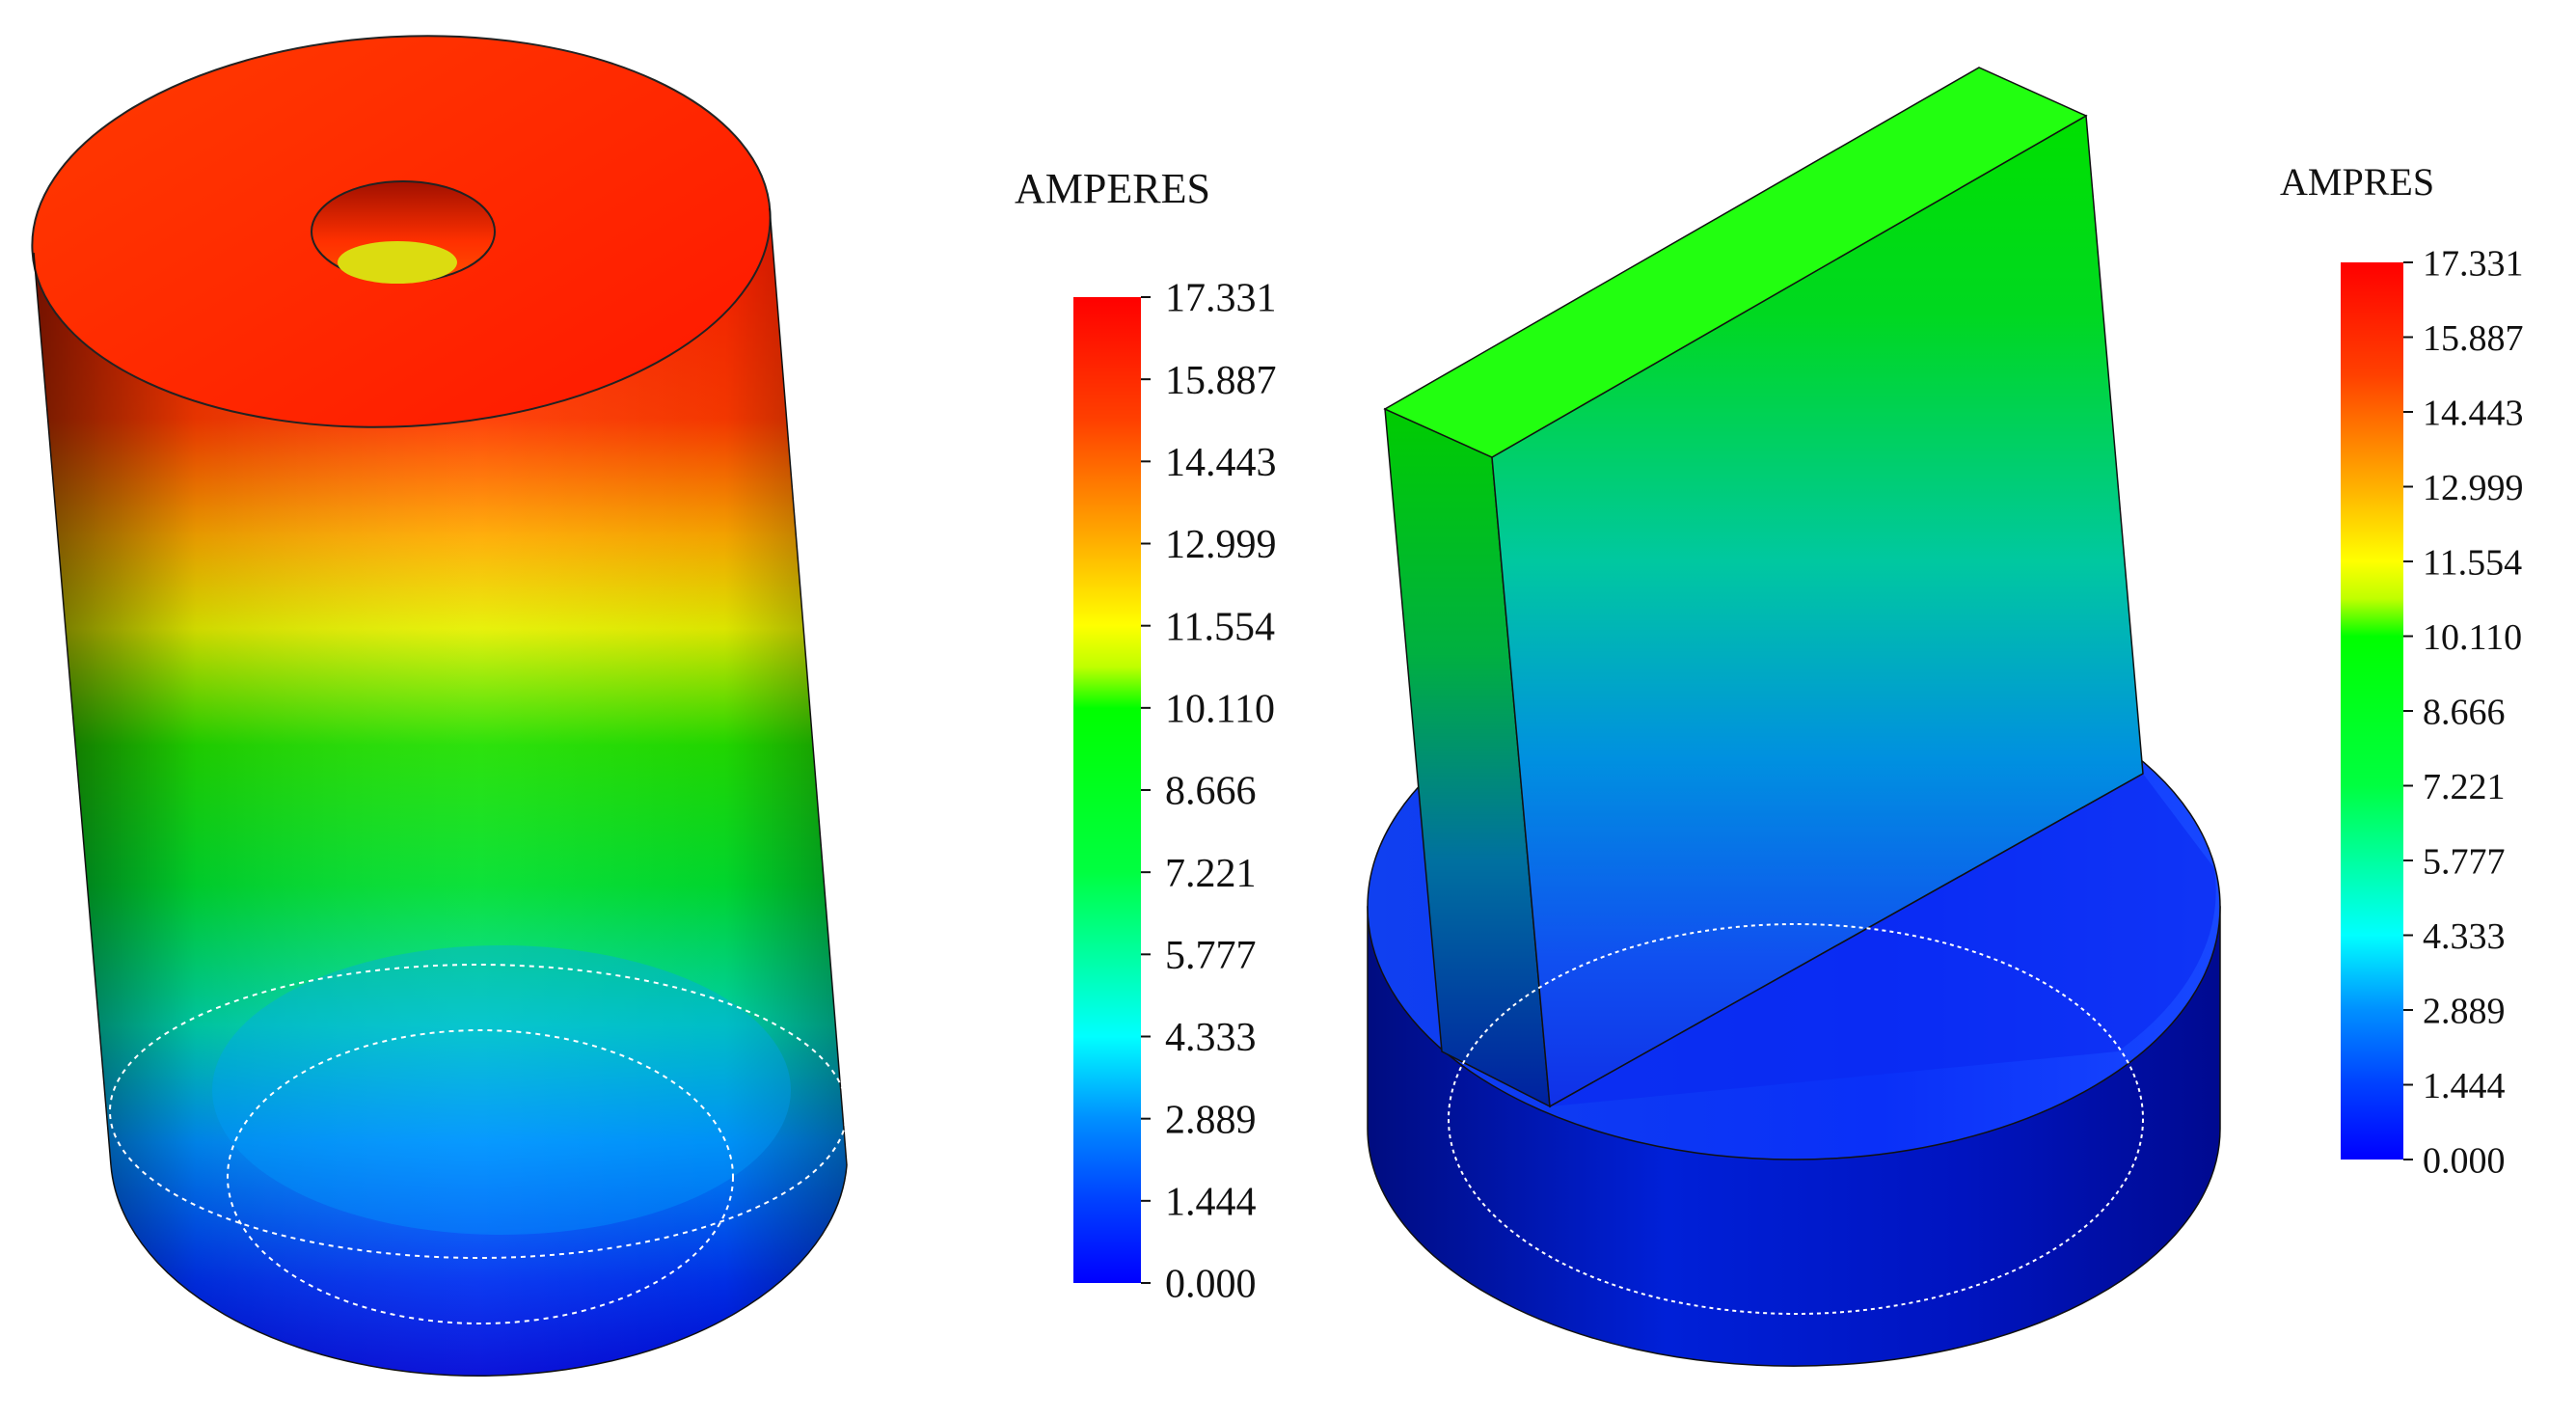  Describe the element at coordinates (2464, 1161) in the screenshot. I see `right-tick-label: 0.000` at that location.